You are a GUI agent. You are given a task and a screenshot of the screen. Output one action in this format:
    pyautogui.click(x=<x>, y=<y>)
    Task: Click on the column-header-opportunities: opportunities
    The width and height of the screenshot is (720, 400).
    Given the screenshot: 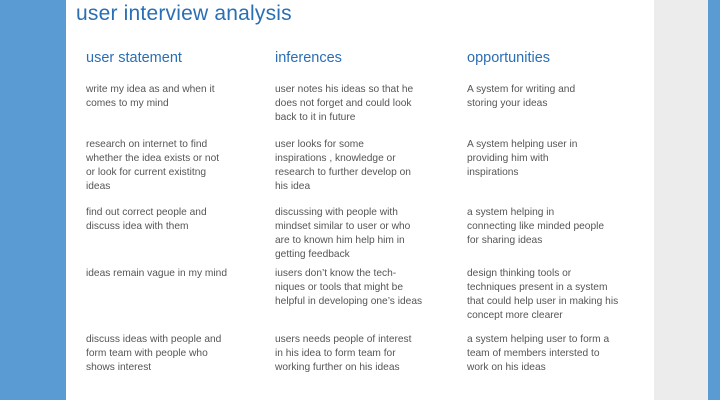 What is the action you would take?
    pyautogui.click(x=509, y=58)
    